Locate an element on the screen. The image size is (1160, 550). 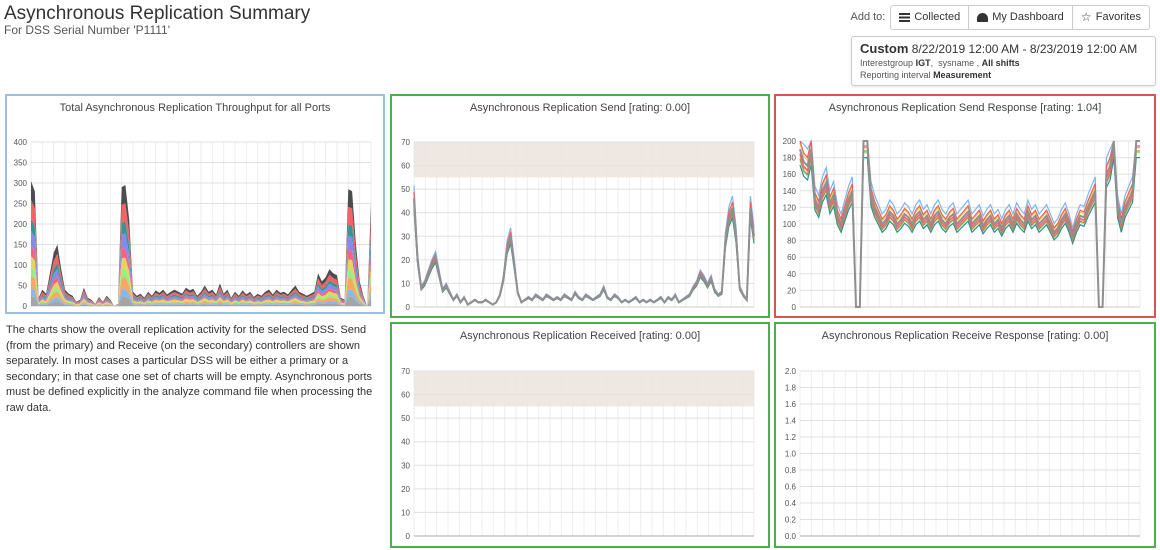
range-mode: Custom is located at coordinates (884, 48).